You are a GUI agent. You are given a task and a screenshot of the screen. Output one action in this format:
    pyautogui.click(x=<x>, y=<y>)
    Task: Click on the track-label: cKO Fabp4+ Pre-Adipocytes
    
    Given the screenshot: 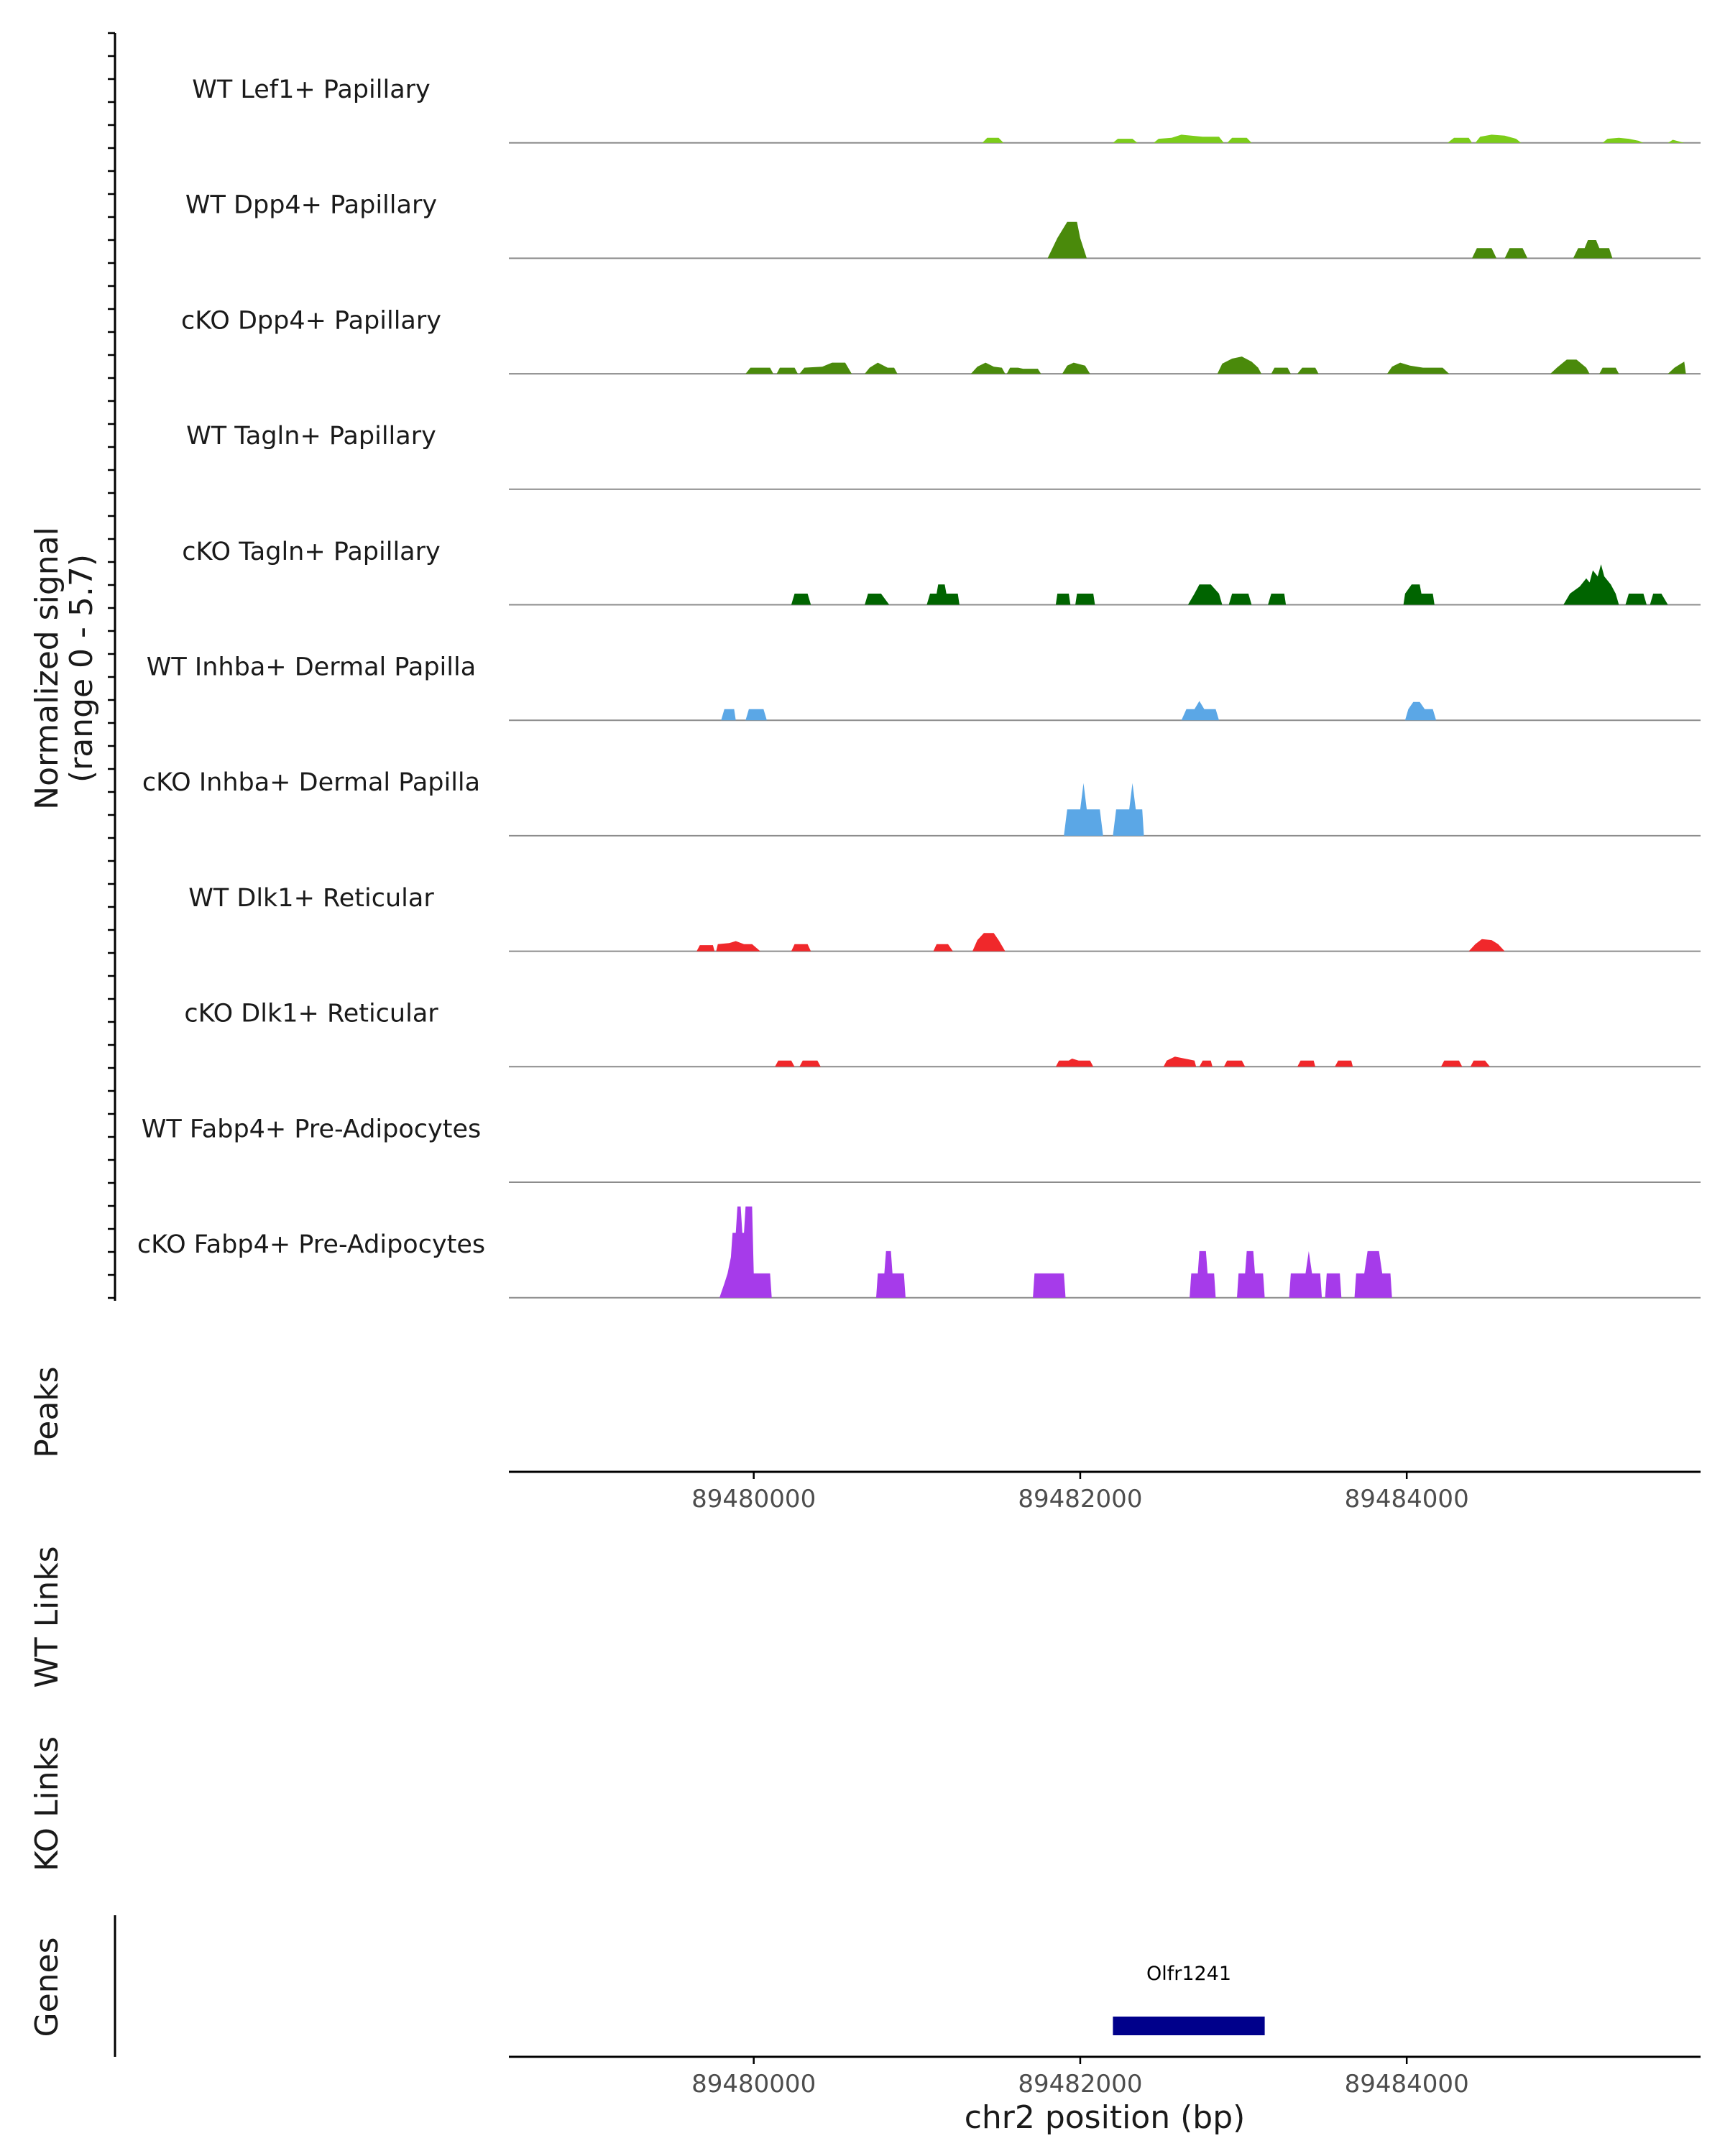 What is the action you would take?
    pyautogui.click(x=311, y=1244)
    